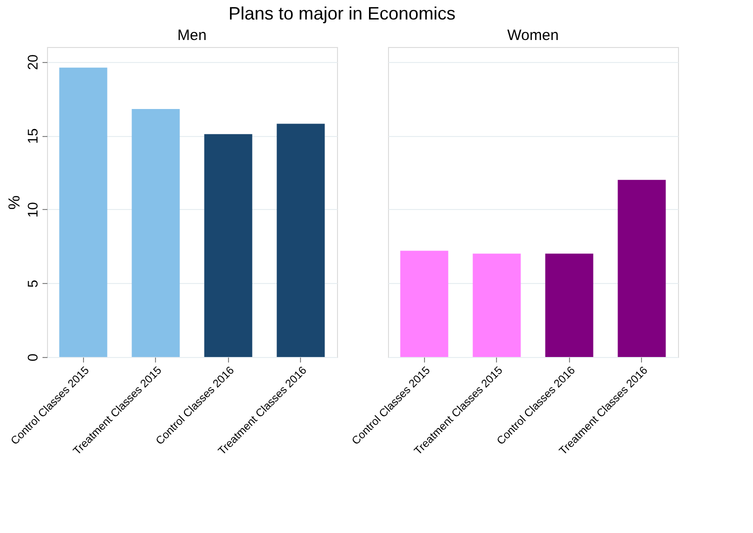  What do you see at coordinates (32, 62) in the screenshot?
I see `y-tick-label: 20` at bounding box center [32, 62].